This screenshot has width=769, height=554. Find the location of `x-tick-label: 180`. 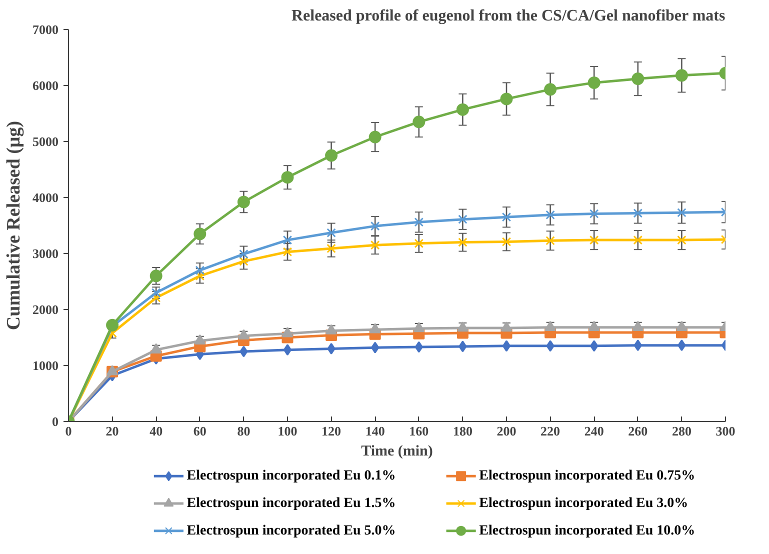

x-tick-label: 180 is located at coordinates (462, 431).